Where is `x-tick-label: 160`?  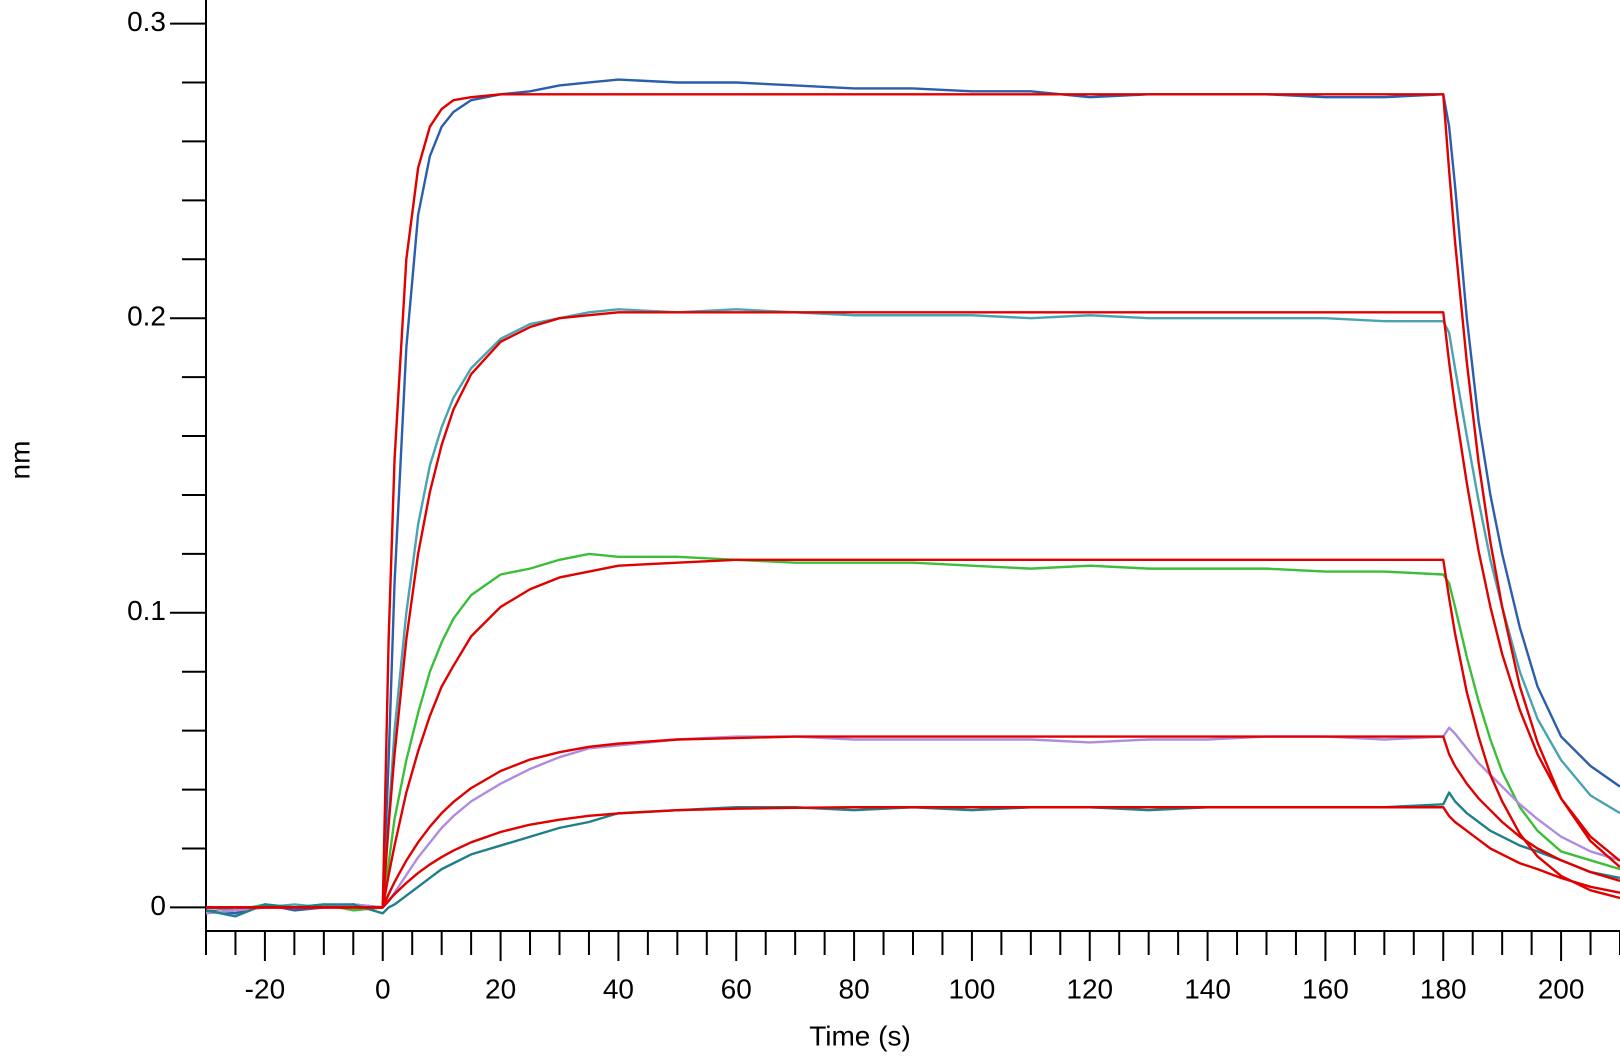 x-tick-label: 160 is located at coordinates (1325, 988).